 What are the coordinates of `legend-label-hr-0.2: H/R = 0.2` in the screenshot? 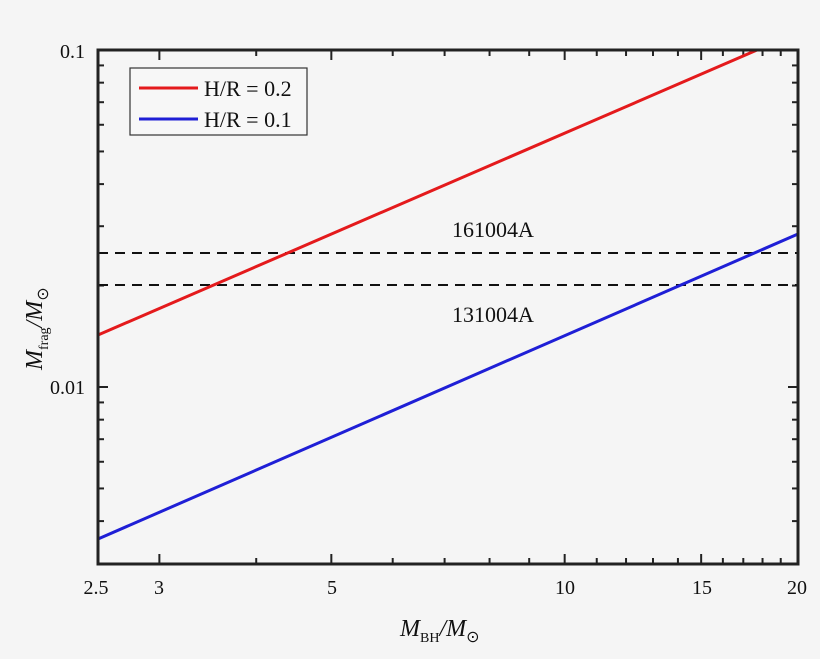 It's located at (248, 88).